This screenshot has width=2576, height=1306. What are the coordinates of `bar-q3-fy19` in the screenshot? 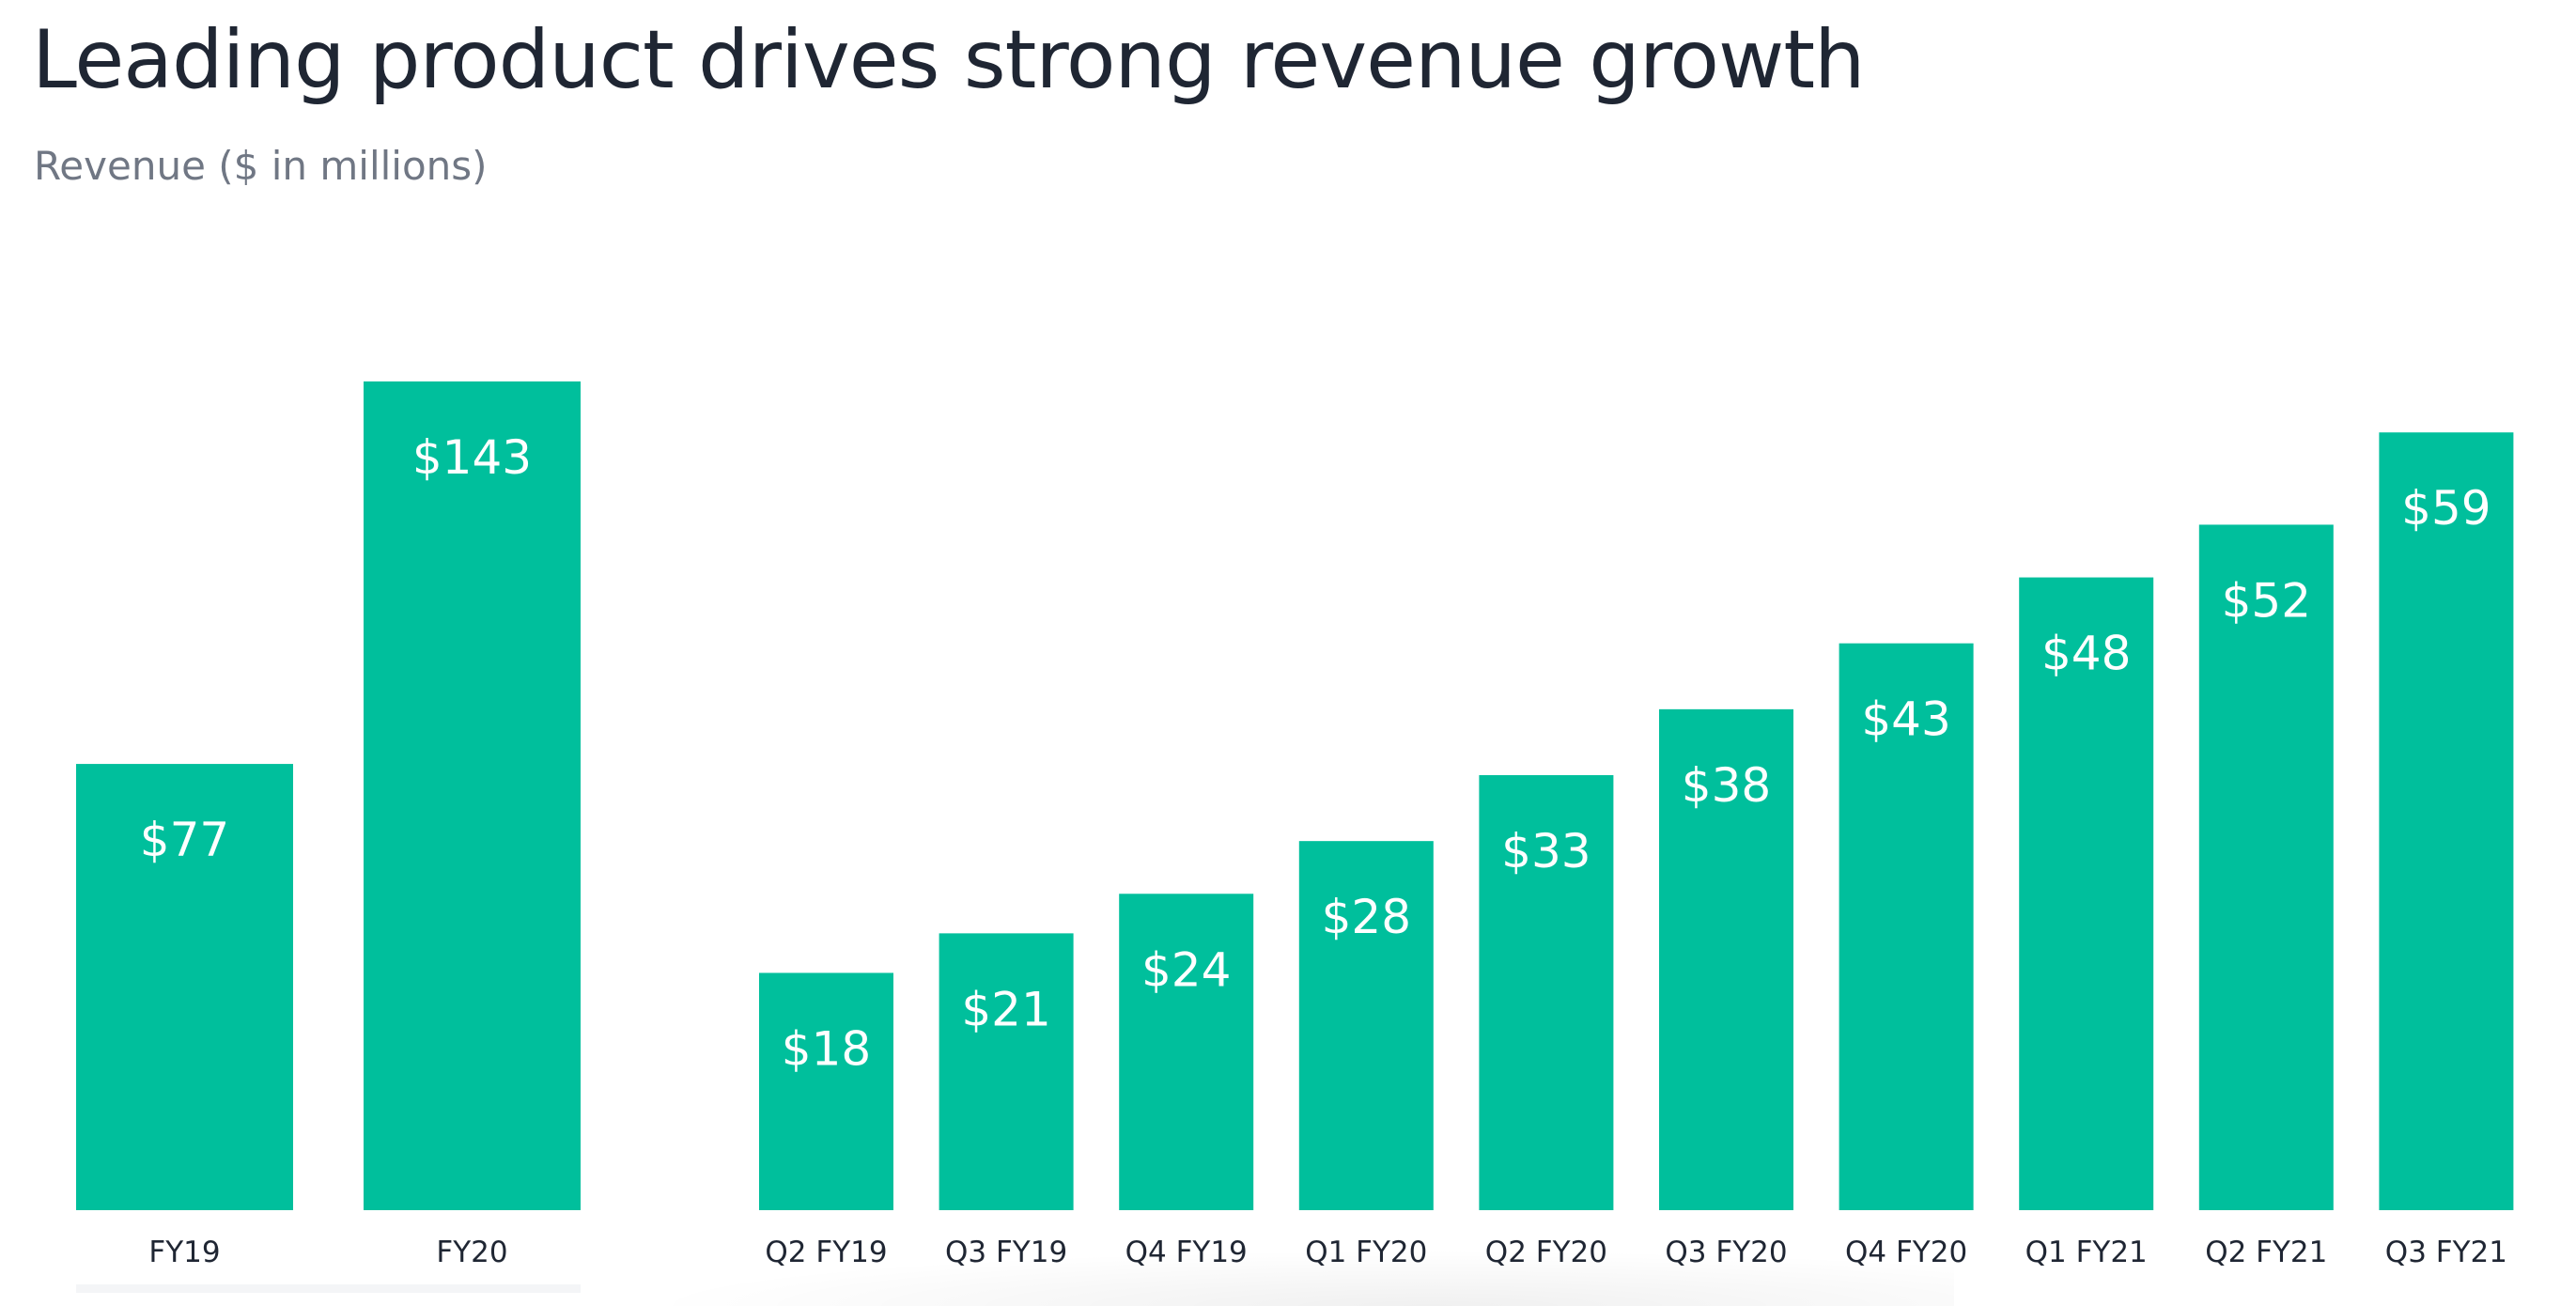 It's located at (1007, 1072).